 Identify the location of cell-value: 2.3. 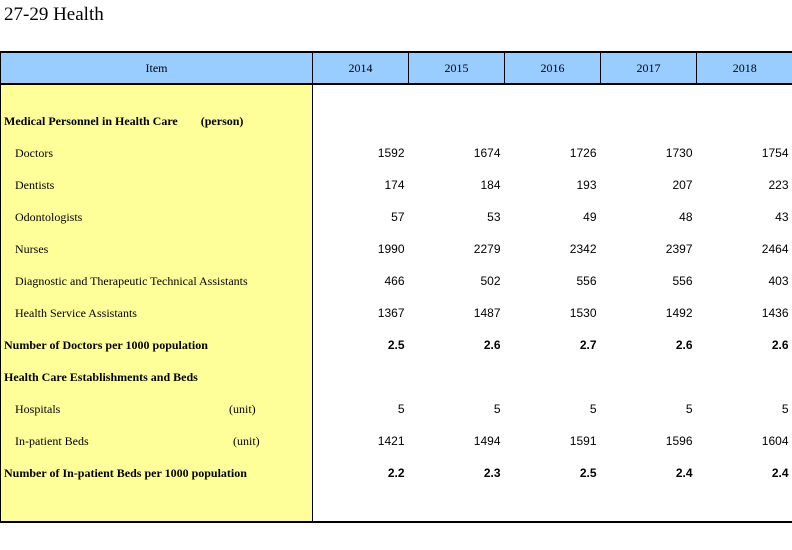
(492, 473).